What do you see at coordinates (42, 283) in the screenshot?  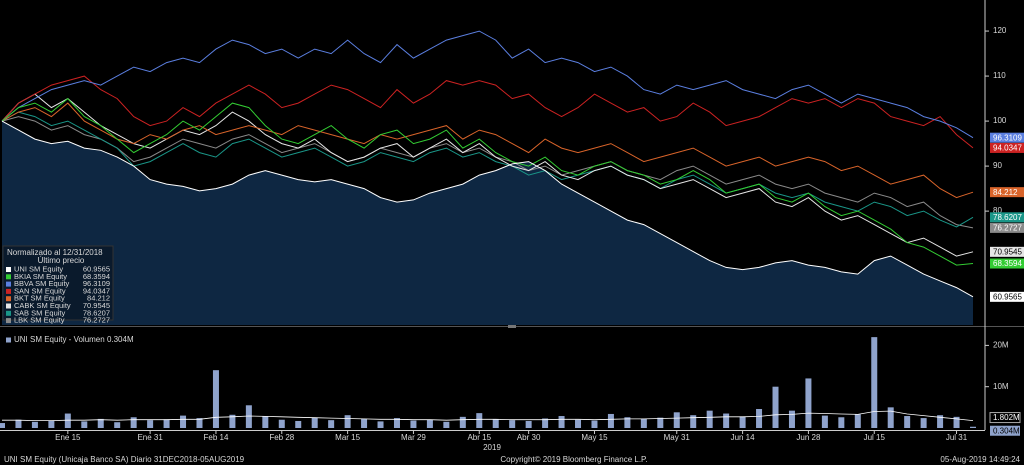 I see `legend-label: BBVA SM Equity` at bounding box center [42, 283].